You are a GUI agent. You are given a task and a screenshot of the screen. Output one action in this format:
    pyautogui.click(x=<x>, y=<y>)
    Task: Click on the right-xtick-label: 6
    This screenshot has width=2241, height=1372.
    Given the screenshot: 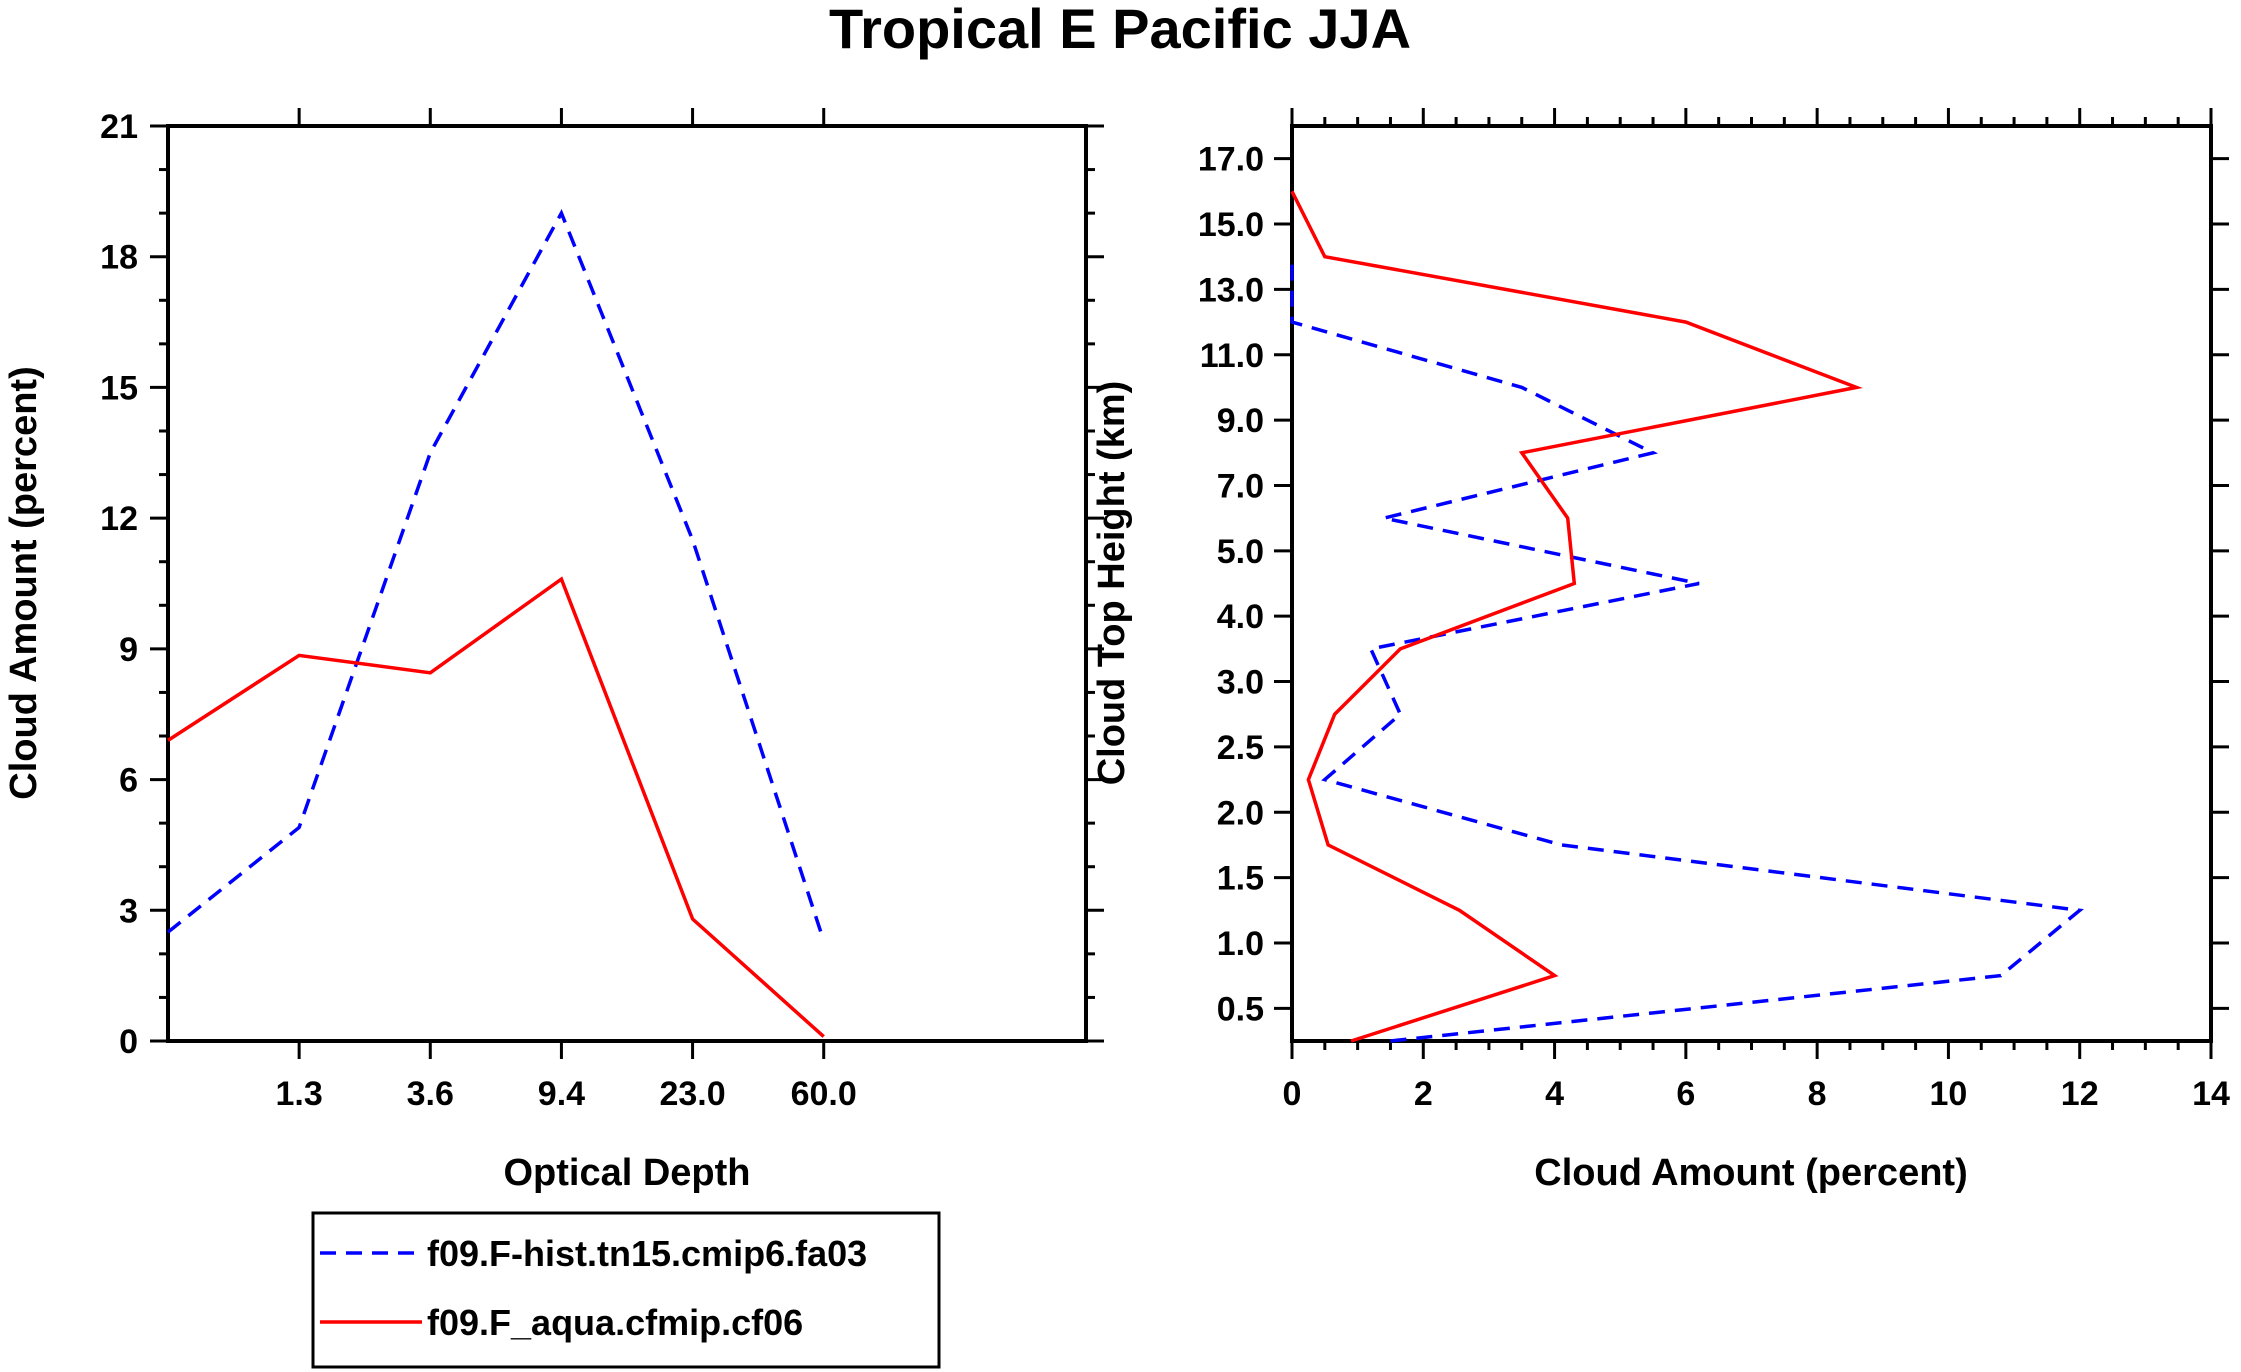 What is the action you would take?
    pyautogui.click(x=1685, y=1094)
    